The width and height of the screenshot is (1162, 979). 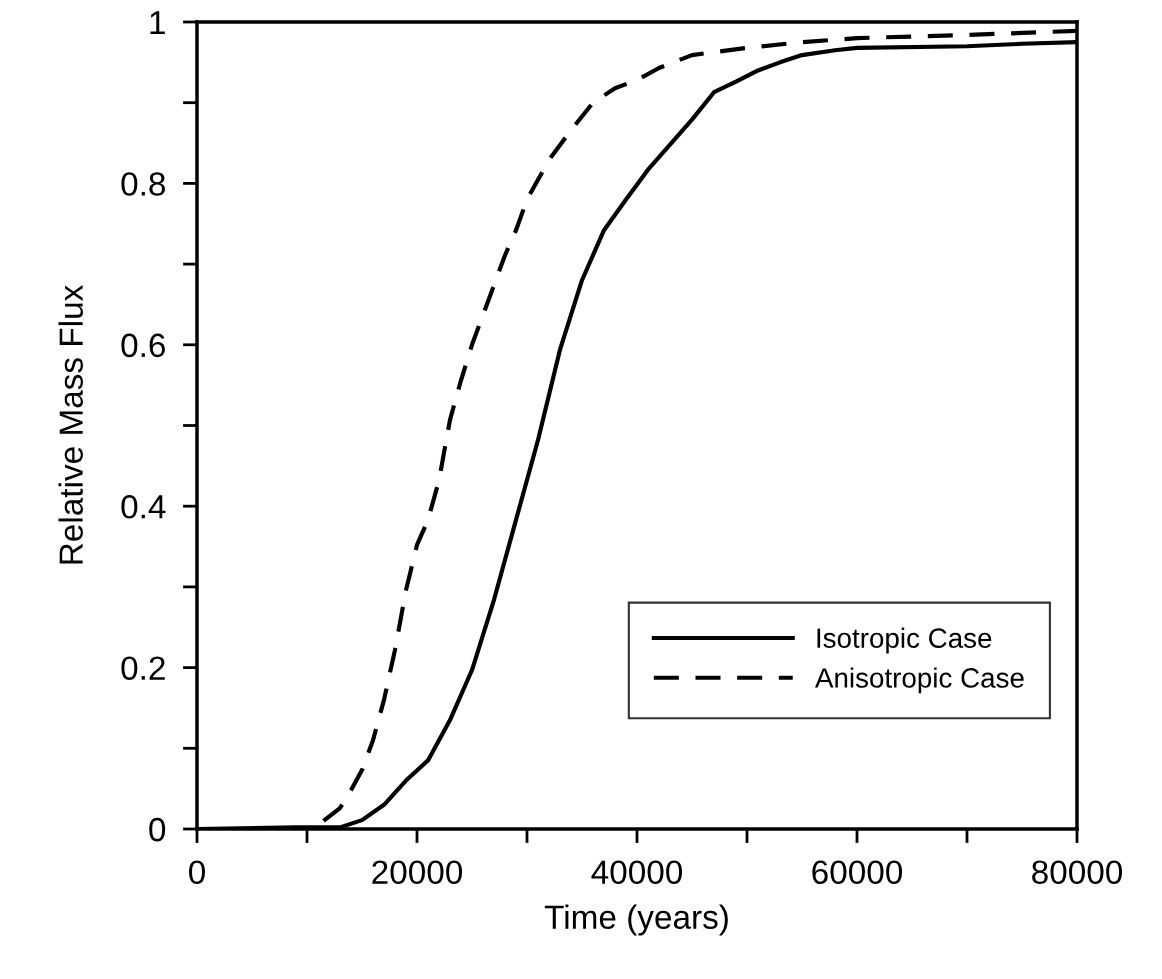 I want to click on x-axis-title: Time (years), so click(x=636, y=920).